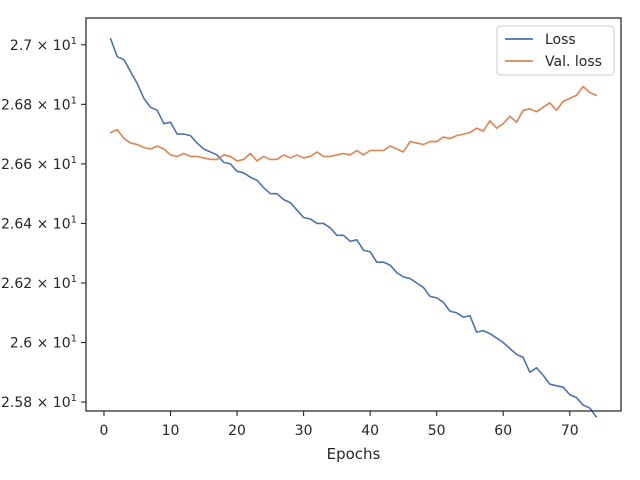 This screenshot has width=640, height=480. I want to click on x-tick-label: 0, so click(104, 431).